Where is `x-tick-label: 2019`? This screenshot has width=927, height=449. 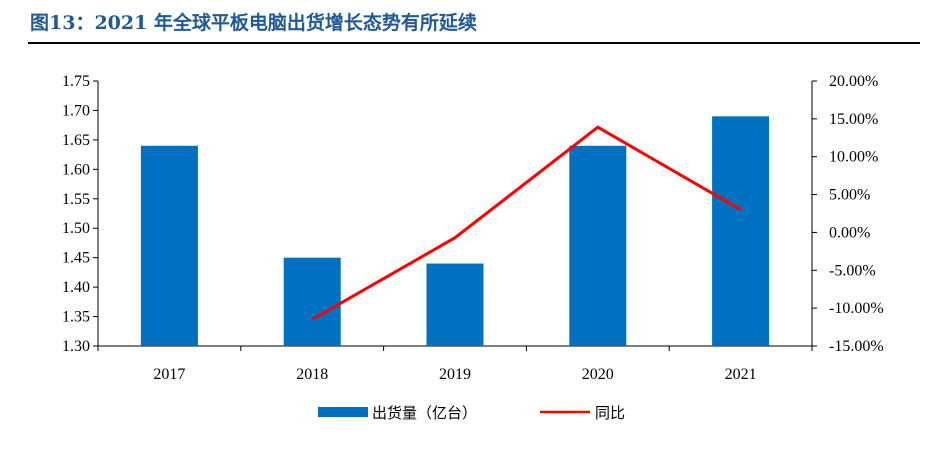 x-tick-label: 2019 is located at coordinates (455, 374).